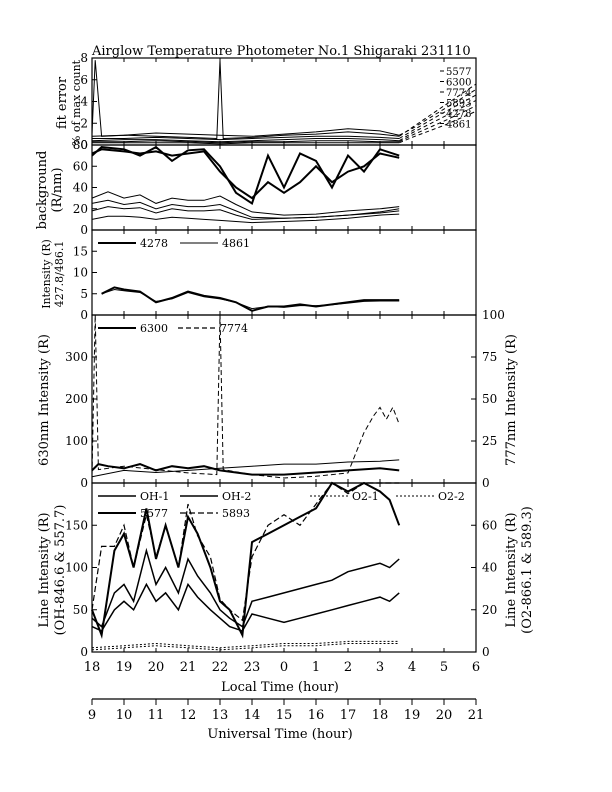  I want to click on p4-frame, so click(284, 399).